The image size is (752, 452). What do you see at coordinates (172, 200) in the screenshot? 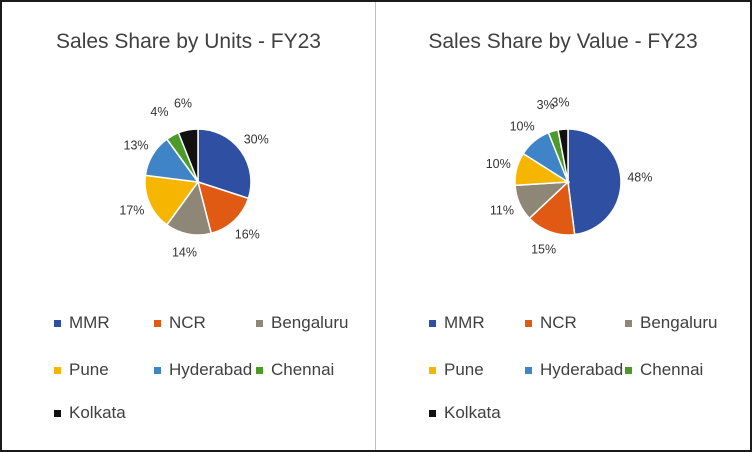
I see `pie-slice-pune` at bounding box center [172, 200].